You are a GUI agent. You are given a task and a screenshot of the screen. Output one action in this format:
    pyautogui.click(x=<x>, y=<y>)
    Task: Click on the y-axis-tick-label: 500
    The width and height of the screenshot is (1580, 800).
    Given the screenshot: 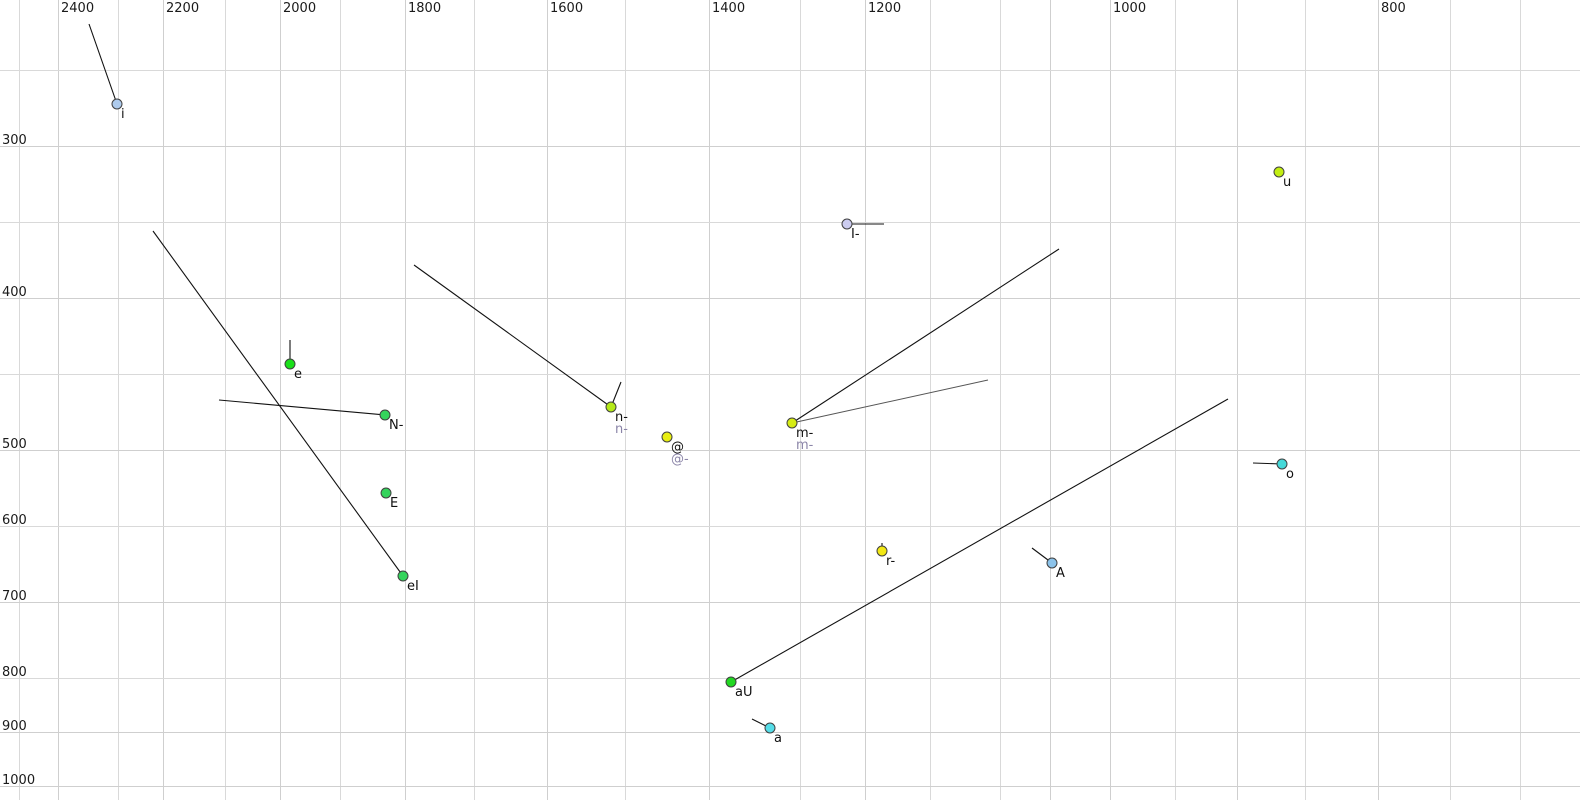 What is the action you would take?
    pyautogui.click(x=14, y=444)
    